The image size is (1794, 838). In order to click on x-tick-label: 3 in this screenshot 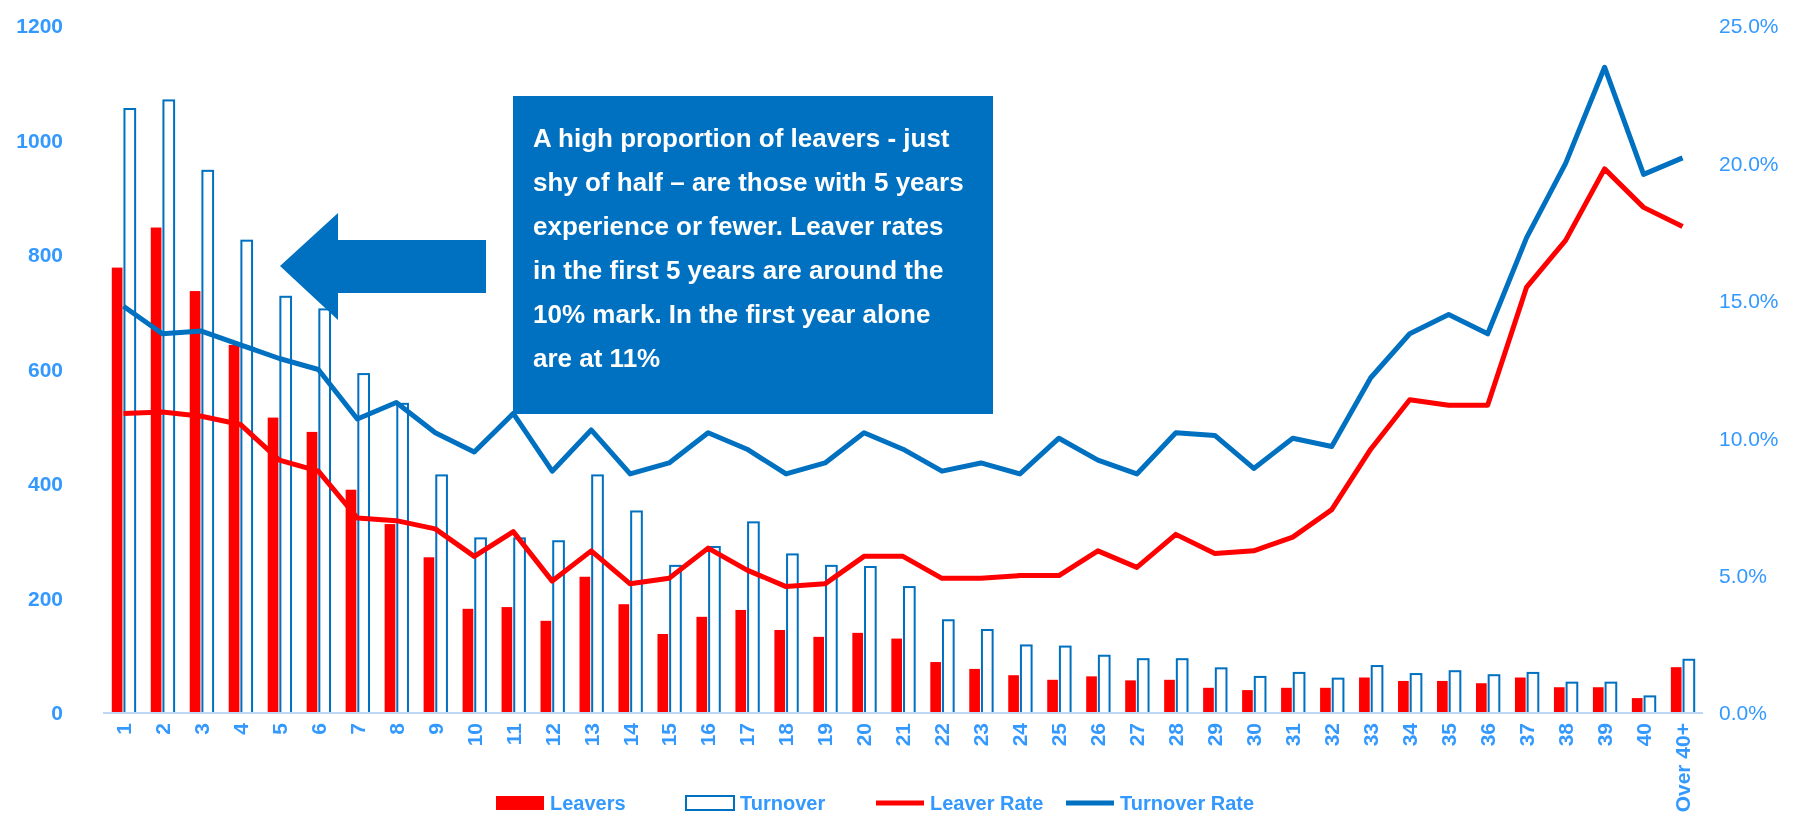, I will do `click(201, 729)`.